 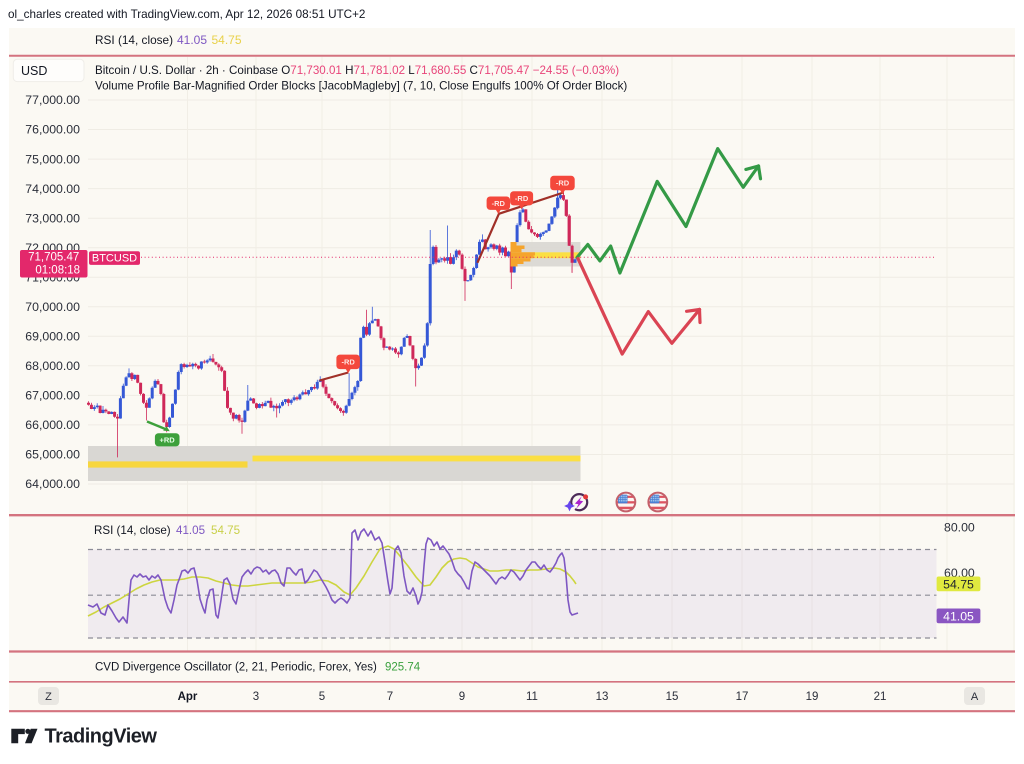 What do you see at coordinates (52, 100) in the screenshot?
I see `svg-text: 77,000.00` at bounding box center [52, 100].